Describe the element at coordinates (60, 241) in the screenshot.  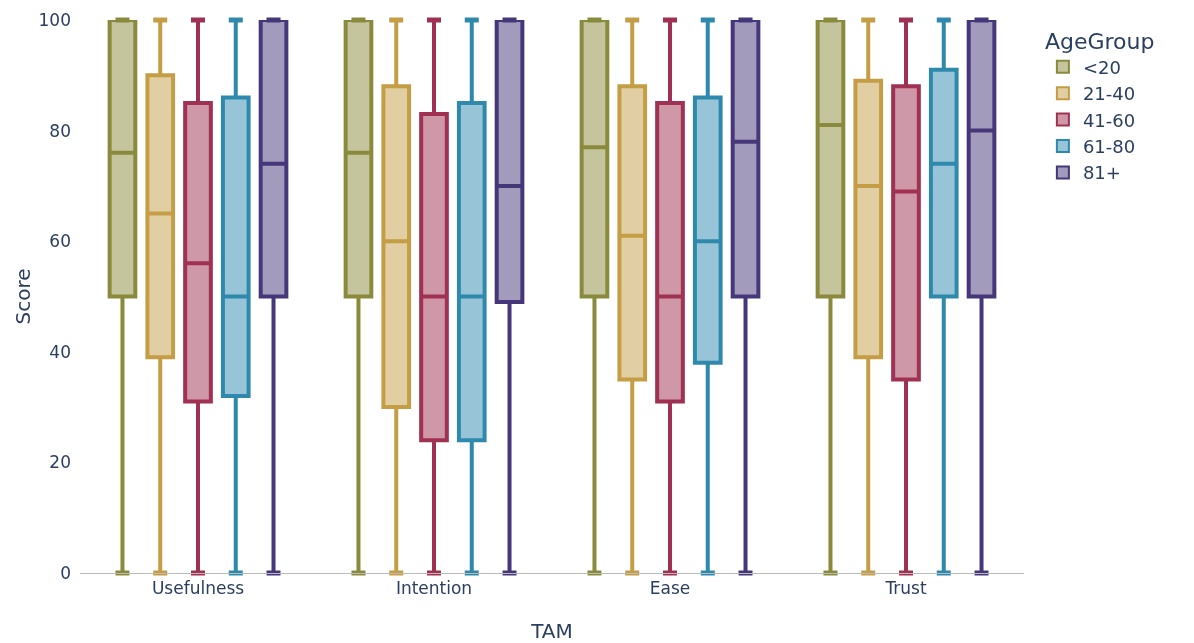
I see `y-tick-label: 60` at that location.